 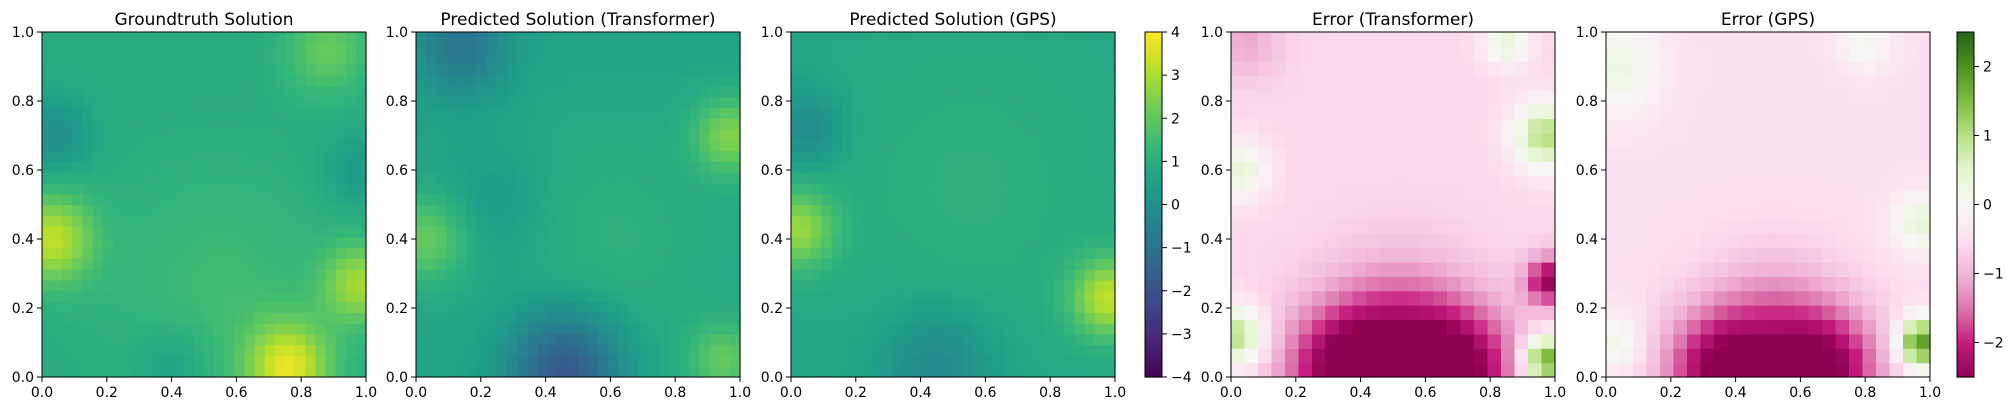 What do you see at coordinates (1181, 335) in the screenshot?
I see `colorbar-tick-label: −3` at bounding box center [1181, 335].